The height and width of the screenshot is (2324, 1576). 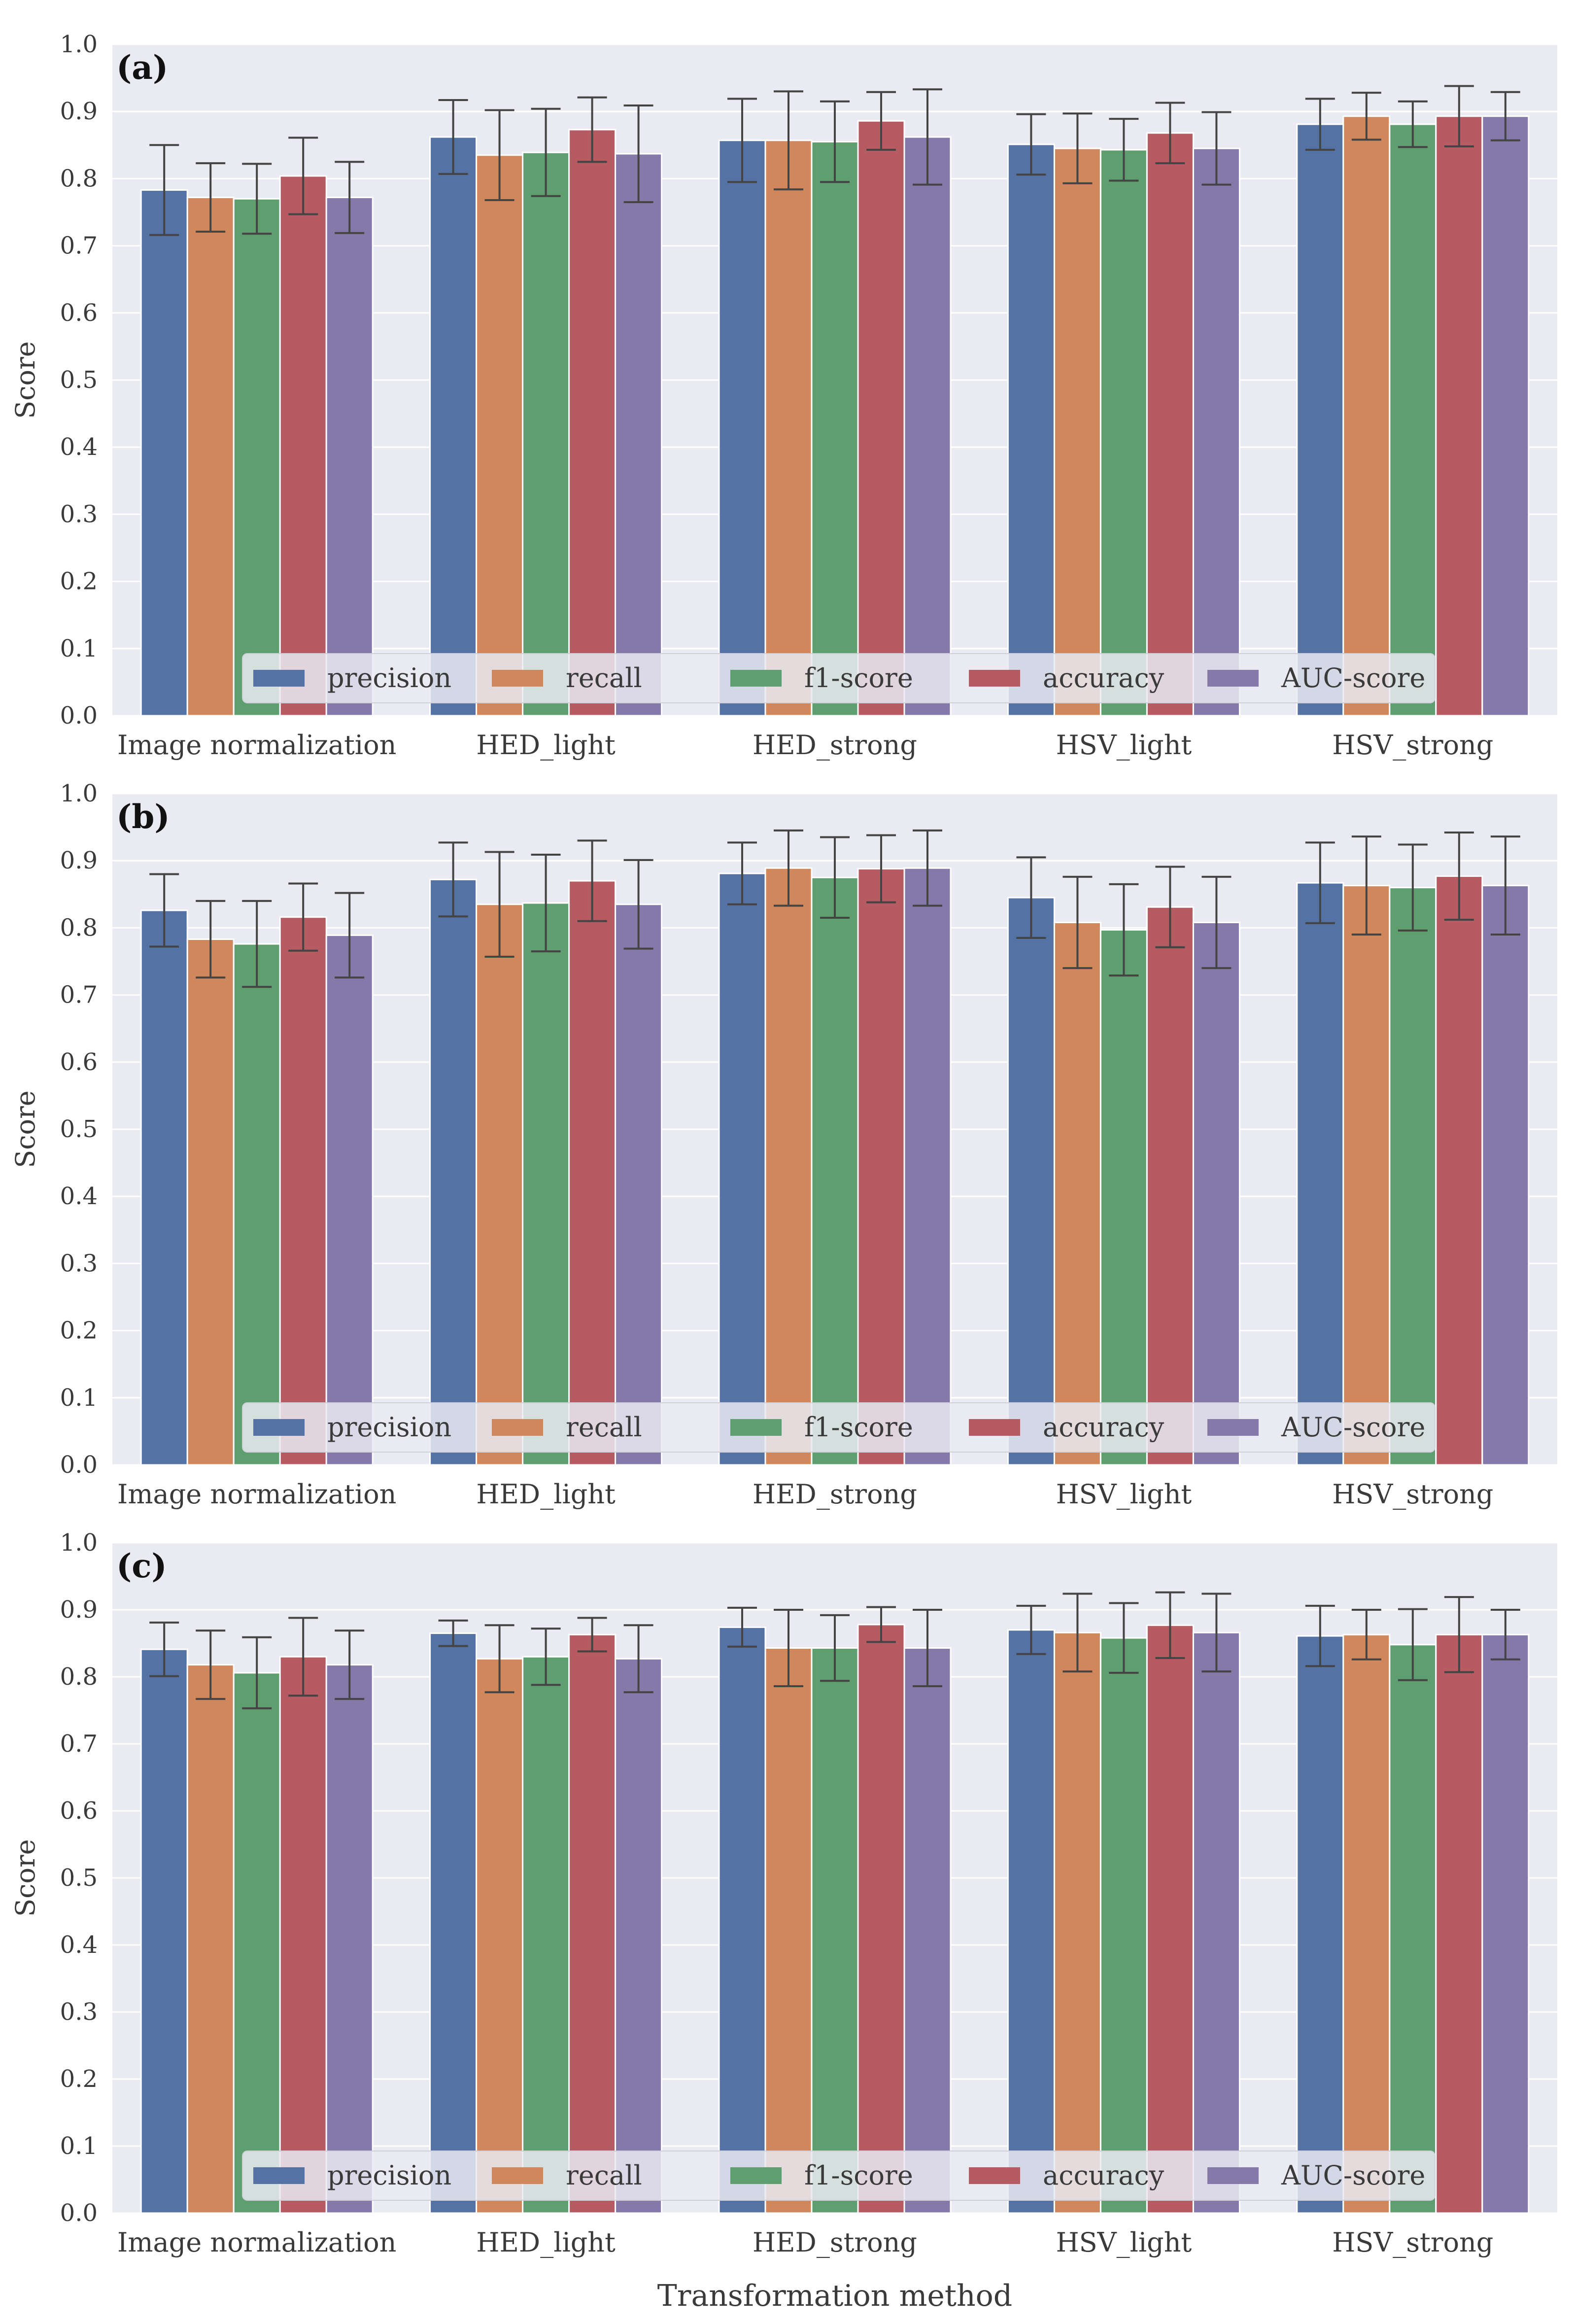 What do you see at coordinates (143, 817) in the screenshot?
I see `panel-label: (b)` at bounding box center [143, 817].